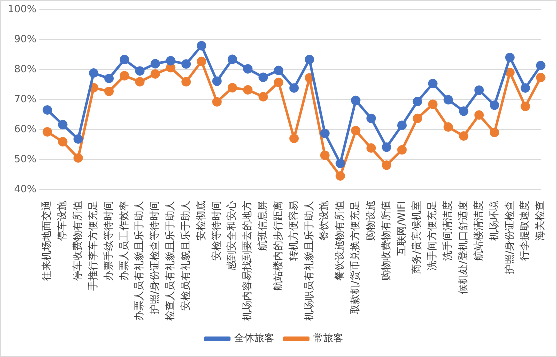  Describe the element at coordinates (478, 231) in the screenshot. I see `x-tick-label: 航站楼清洁度` at that location.